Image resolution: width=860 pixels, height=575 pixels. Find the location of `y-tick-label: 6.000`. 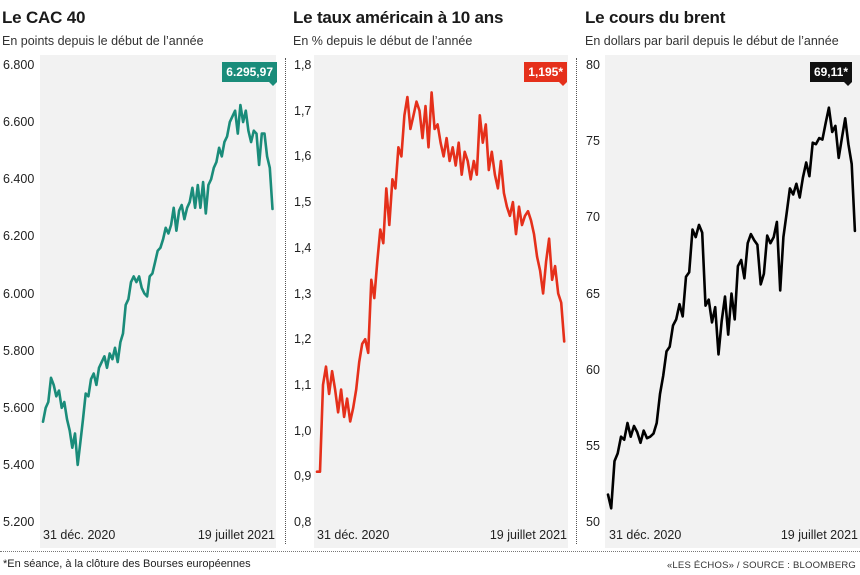

y-tick-label: 6.000 is located at coordinates (19, 293).